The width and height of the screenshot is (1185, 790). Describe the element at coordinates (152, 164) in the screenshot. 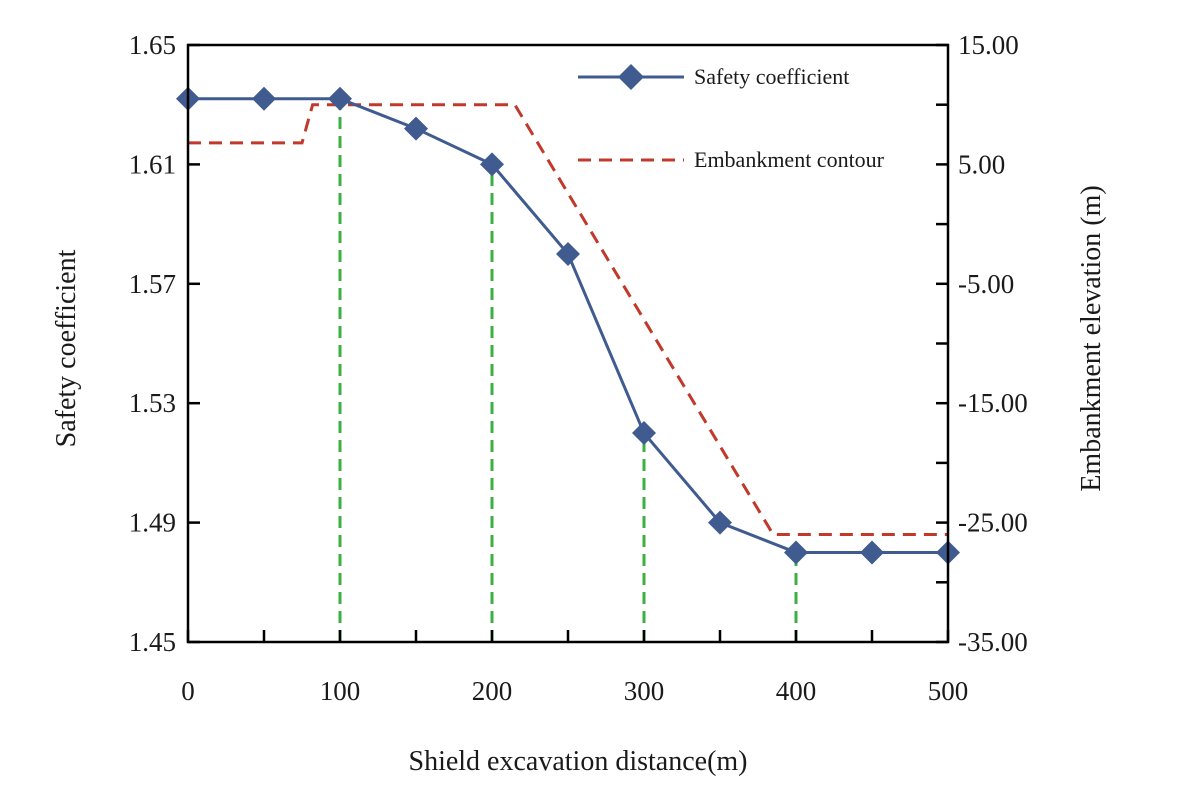

I see `y-left-tick-label: 1.61` at that location.